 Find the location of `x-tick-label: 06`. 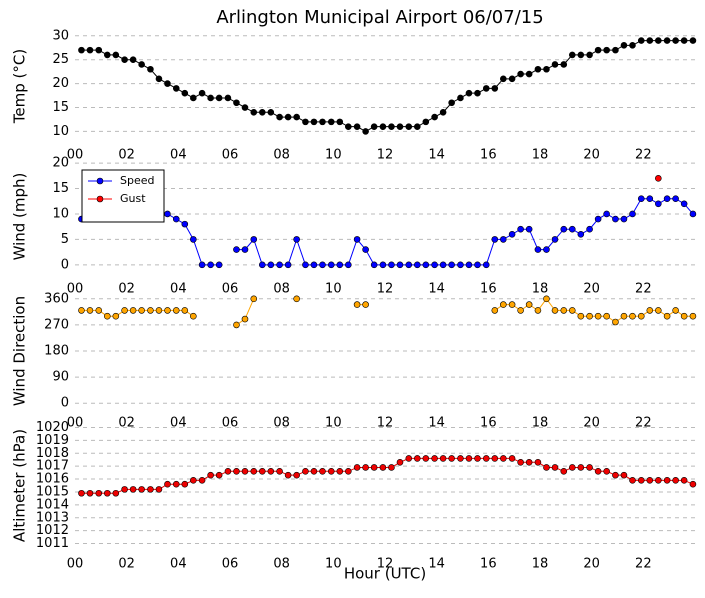

x-tick-label: 06 is located at coordinates (230, 564).